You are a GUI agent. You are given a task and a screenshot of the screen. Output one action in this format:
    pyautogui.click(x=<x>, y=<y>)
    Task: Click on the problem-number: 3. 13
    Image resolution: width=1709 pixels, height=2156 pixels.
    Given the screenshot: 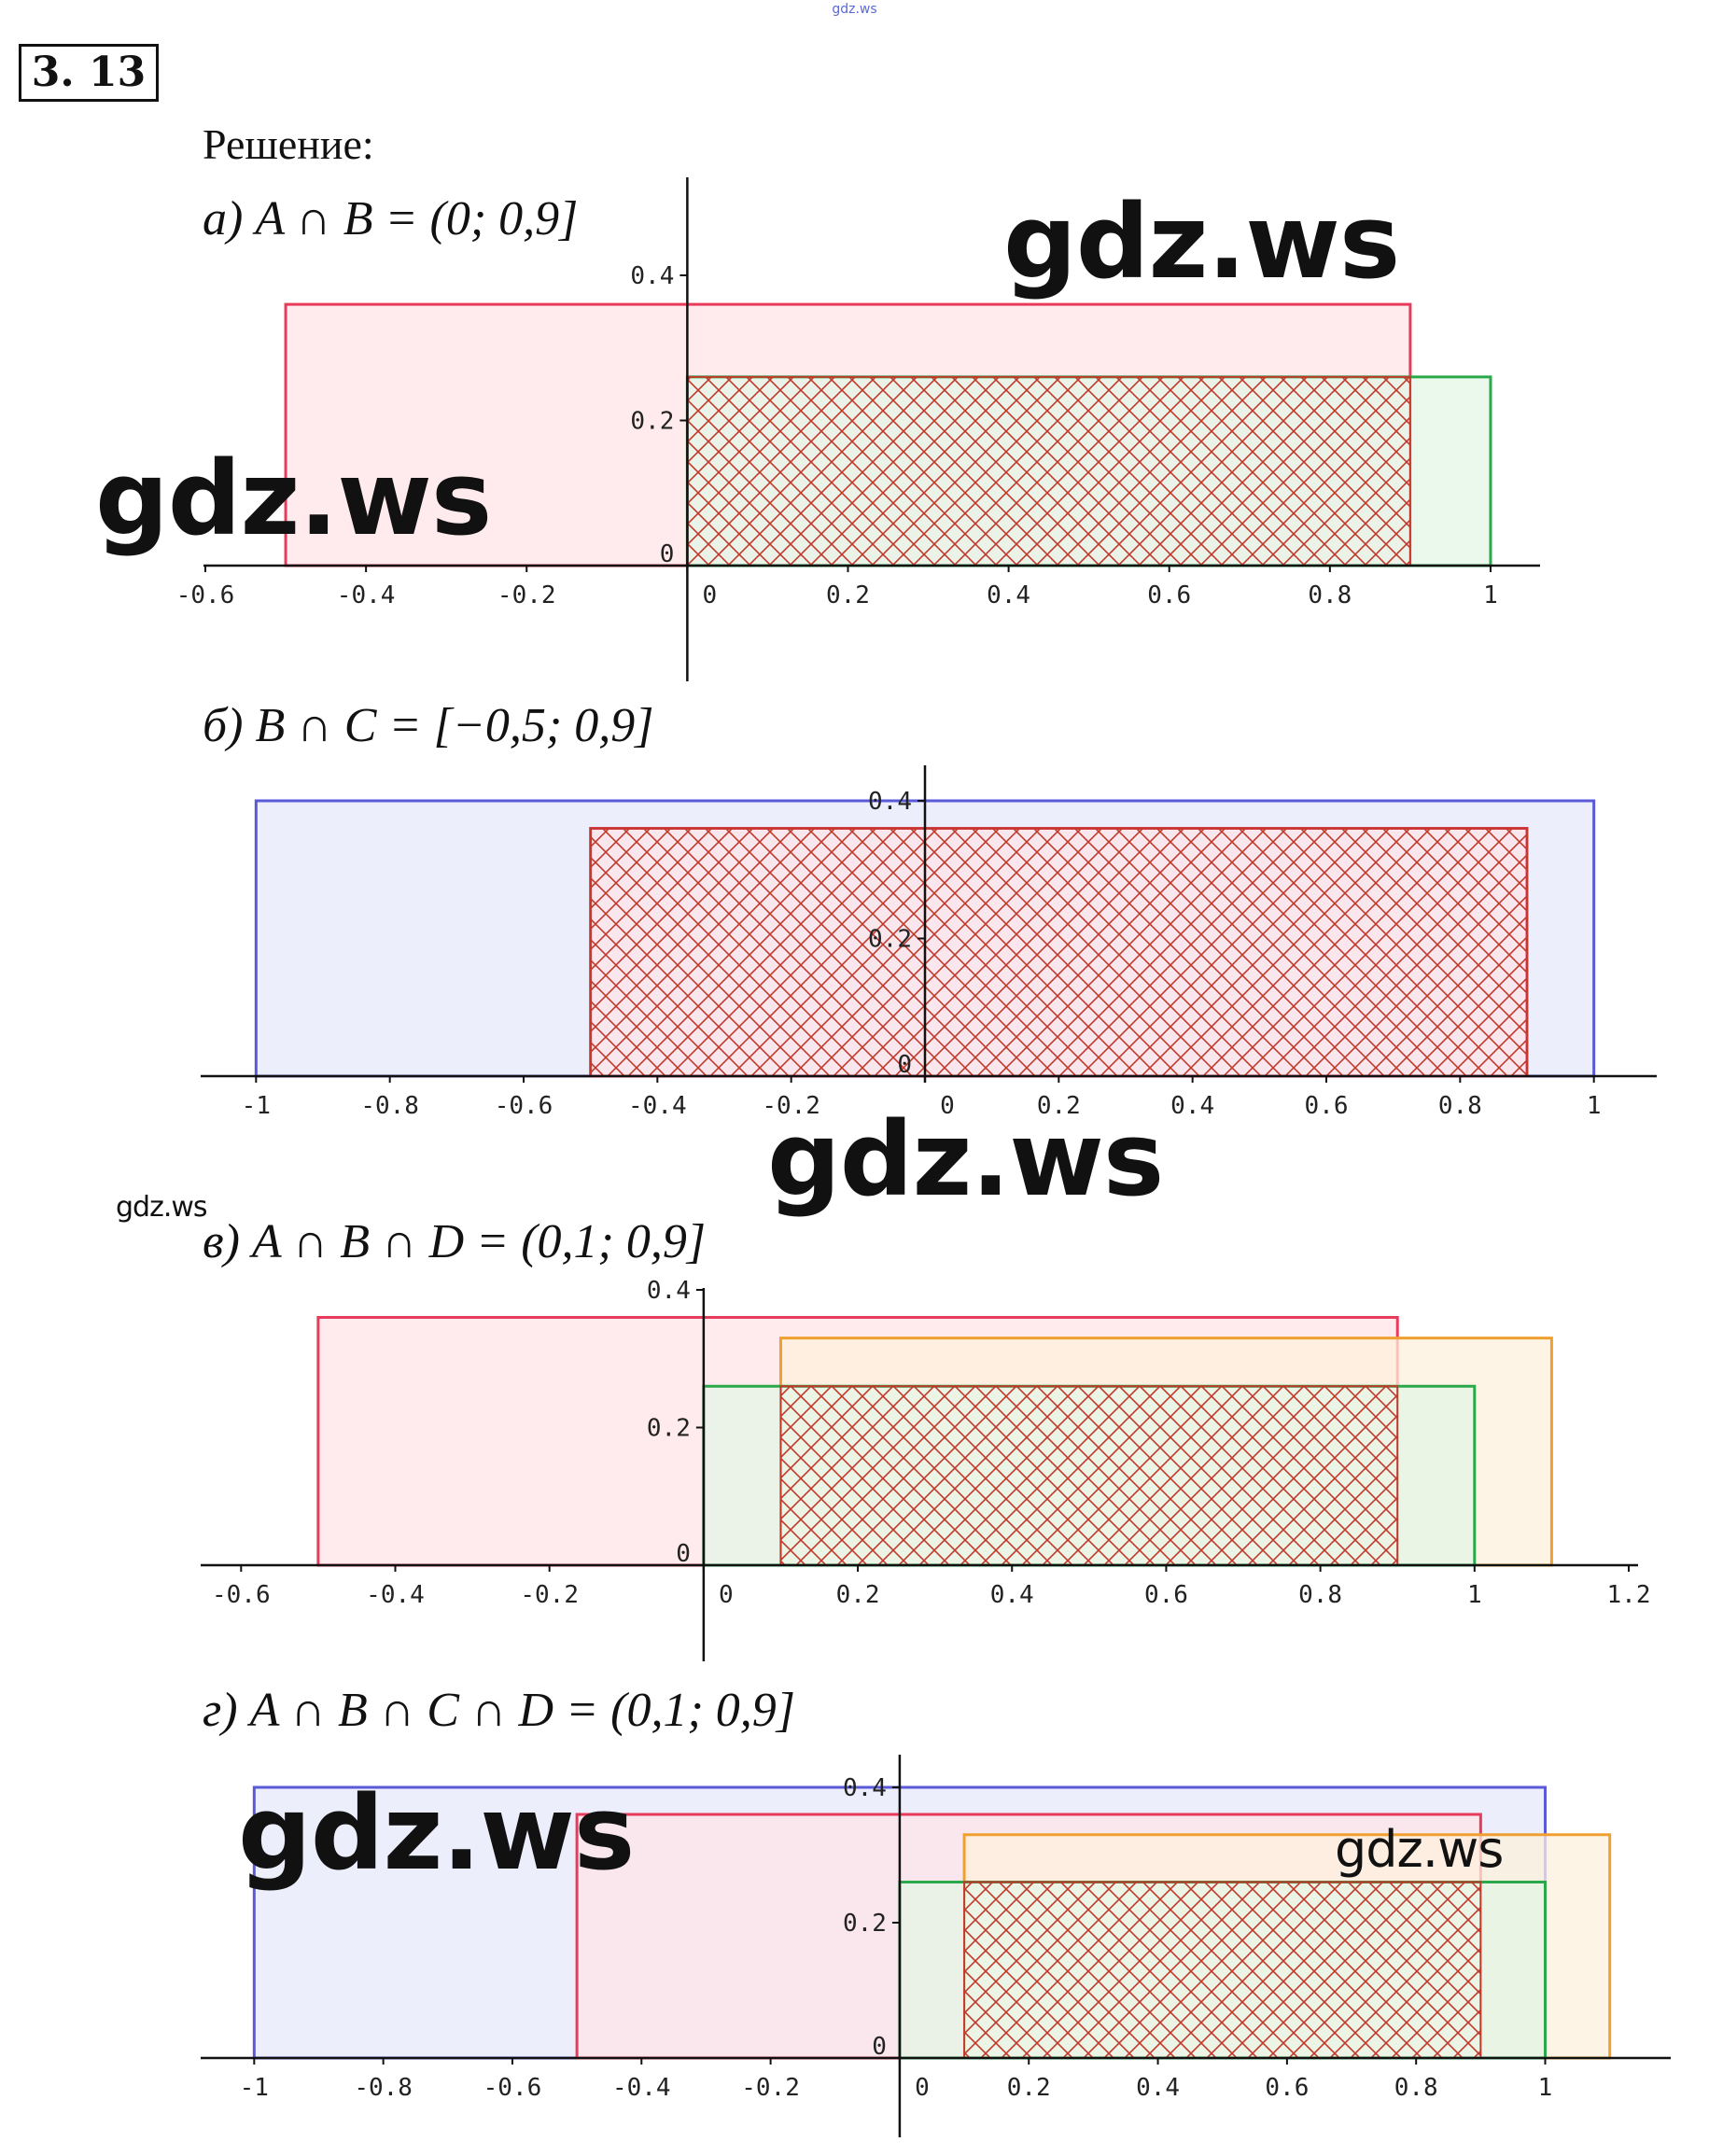 What is the action you would take?
    pyautogui.click(x=89, y=73)
    